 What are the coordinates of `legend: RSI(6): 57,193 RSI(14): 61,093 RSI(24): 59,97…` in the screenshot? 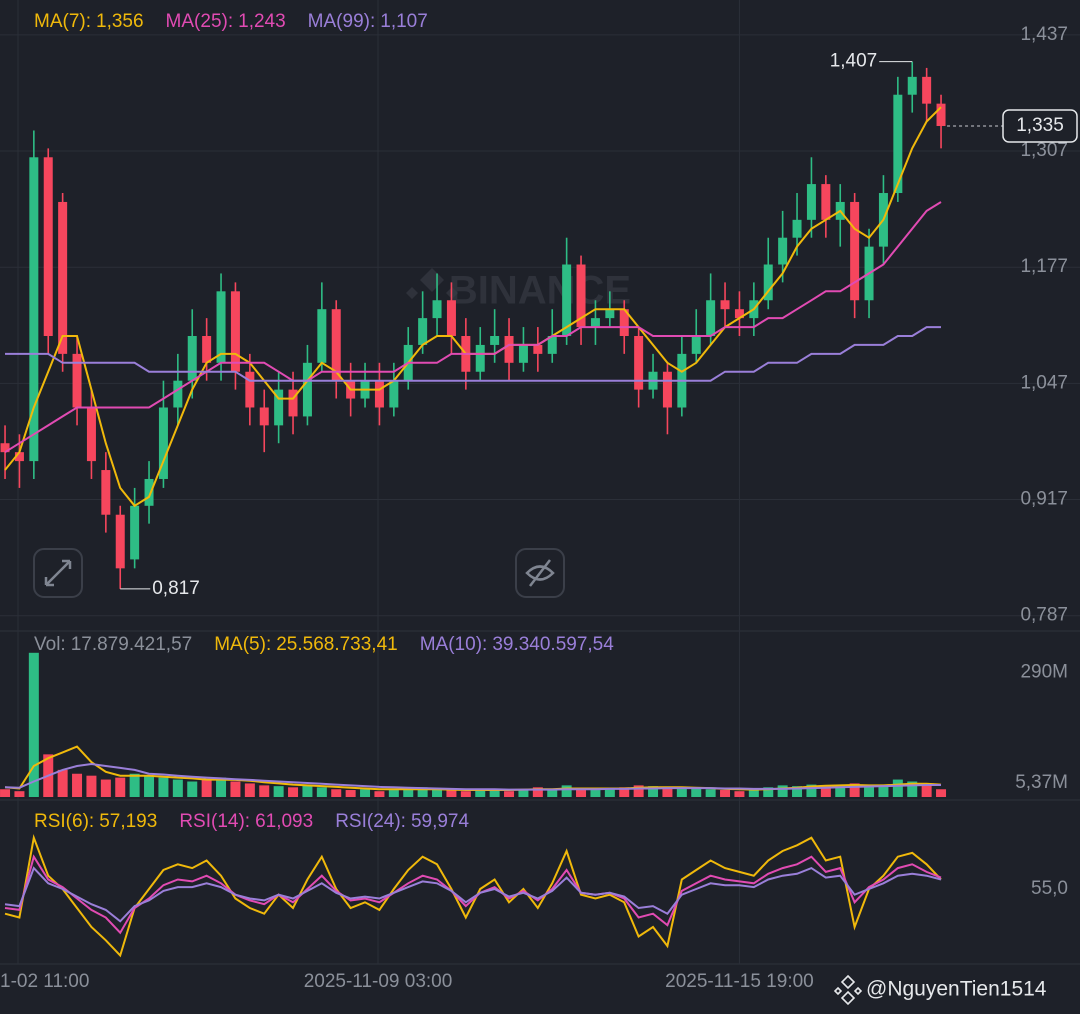 It's located at (251, 821).